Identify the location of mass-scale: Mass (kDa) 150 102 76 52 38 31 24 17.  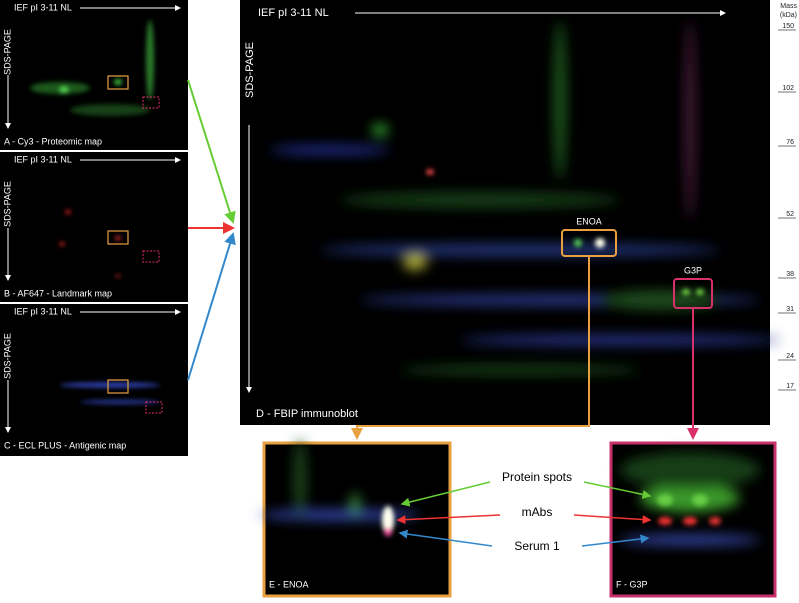
(787, 197).